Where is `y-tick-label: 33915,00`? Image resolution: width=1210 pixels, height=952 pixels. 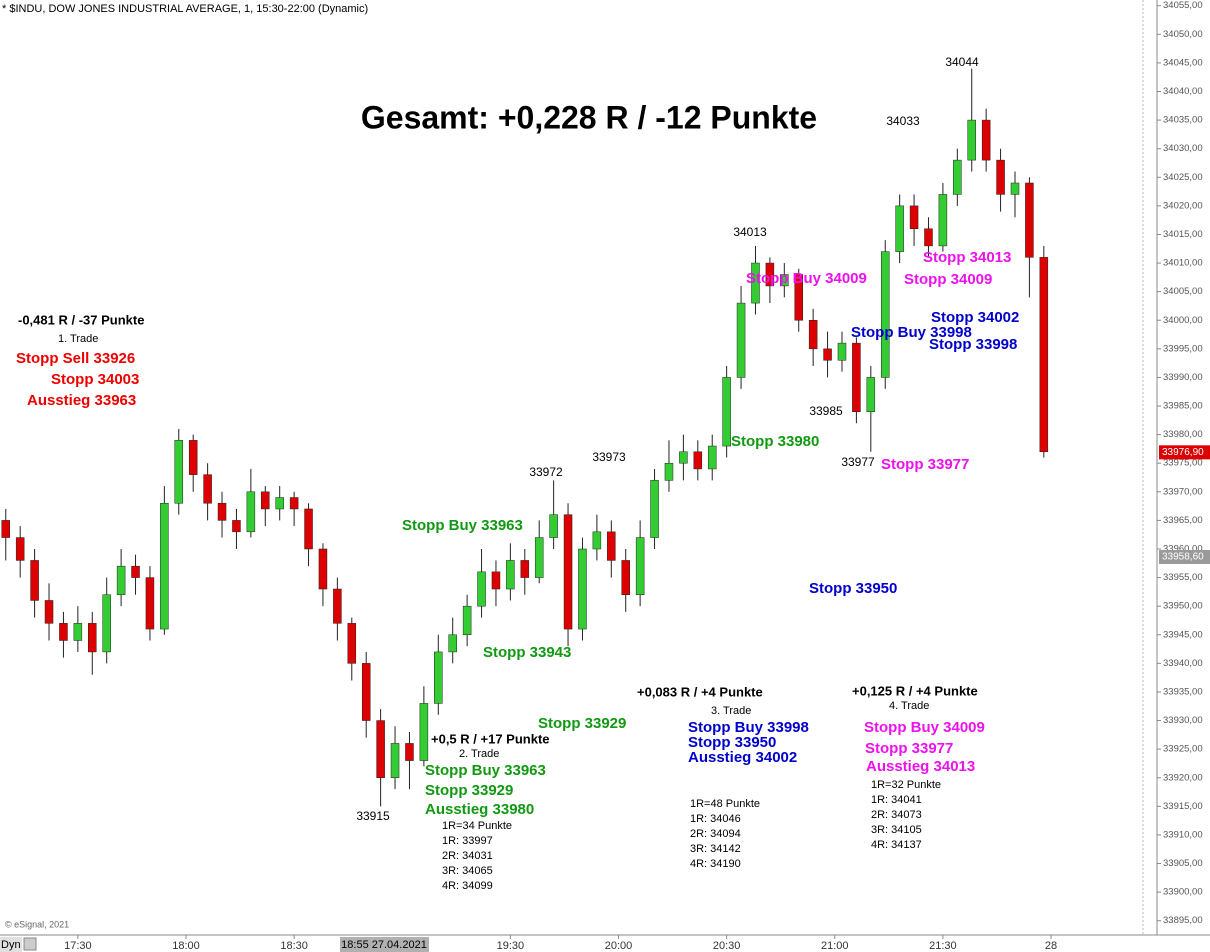
y-tick-label: 33915,00 is located at coordinates (1183, 806).